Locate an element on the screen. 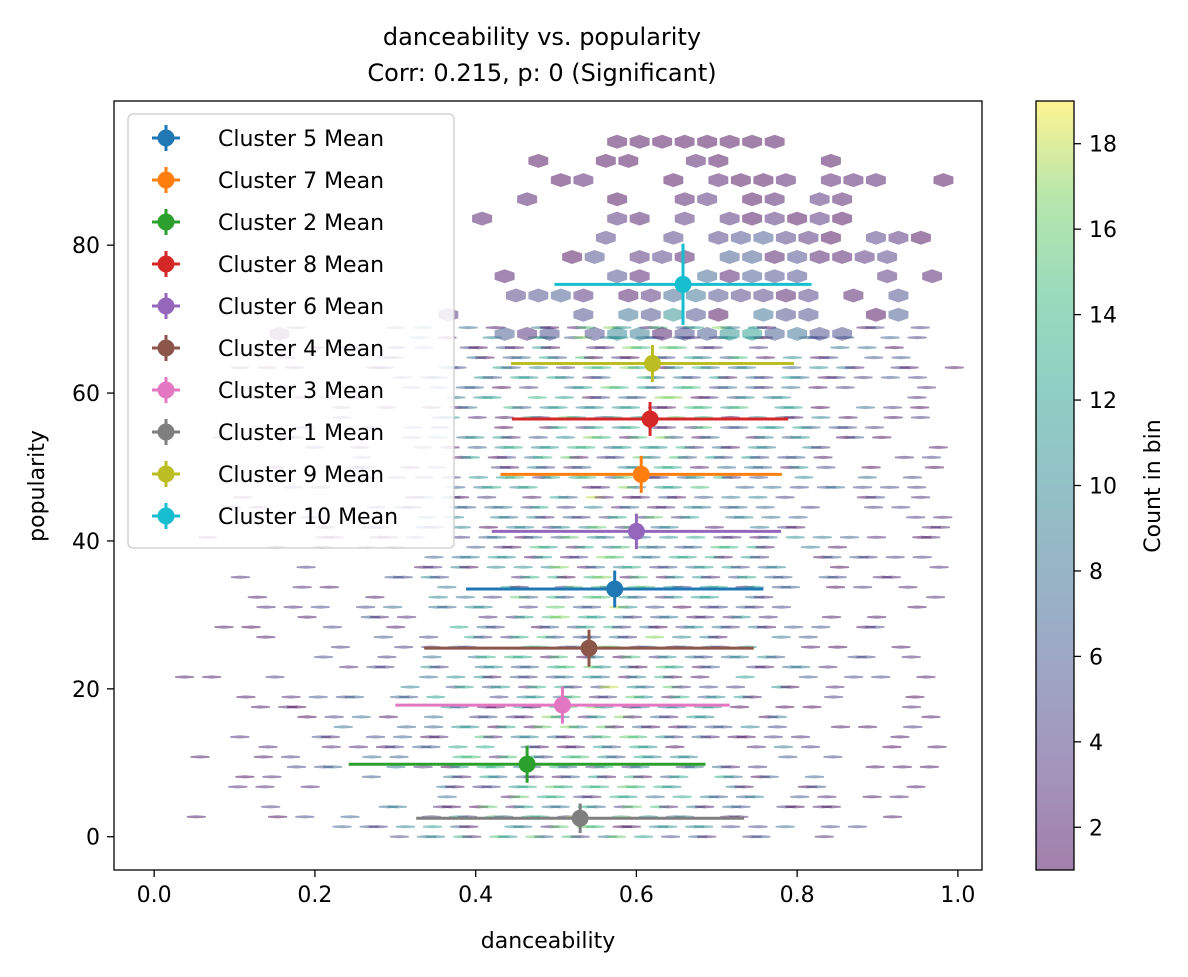 This screenshot has height=977, width=1188. y-tick-label: 40 is located at coordinates (86, 542).